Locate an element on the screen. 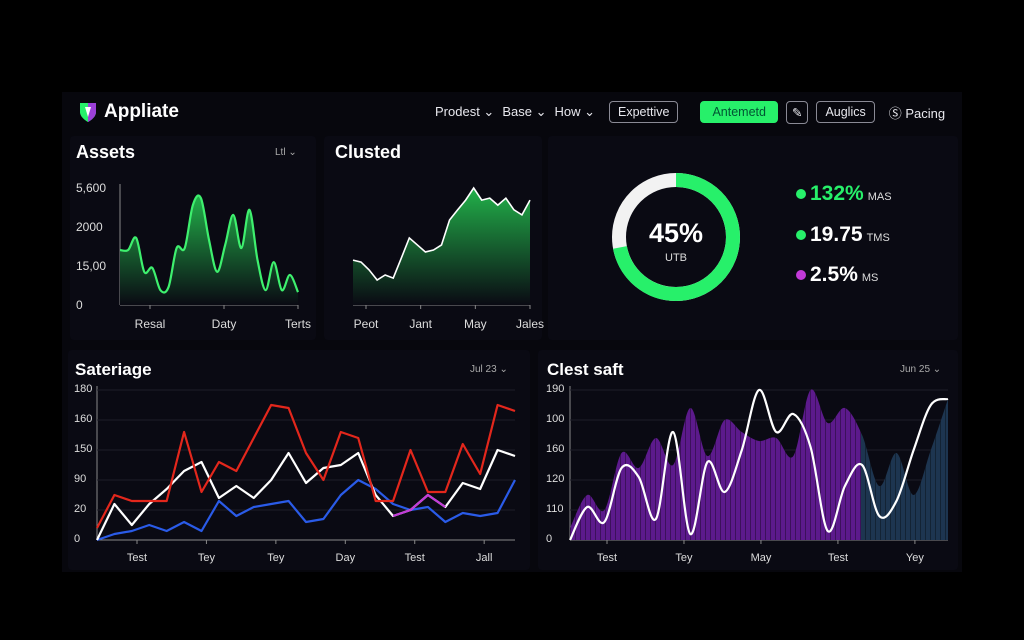 The image size is (1024, 640). clusted-line is located at coordinates (441, 234).